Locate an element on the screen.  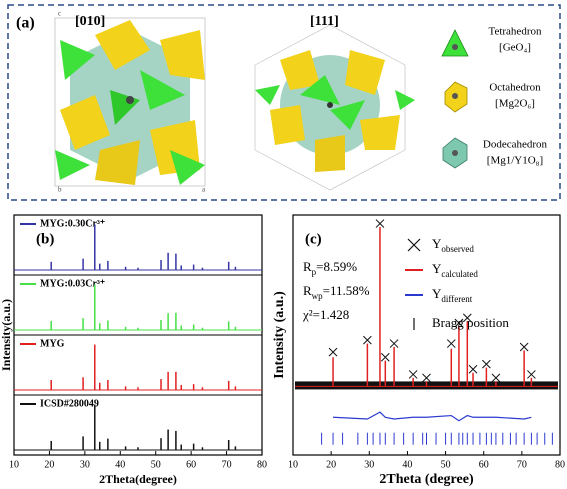
fit-annotation: Rwp=11.58% is located at coordinates (336, 292).